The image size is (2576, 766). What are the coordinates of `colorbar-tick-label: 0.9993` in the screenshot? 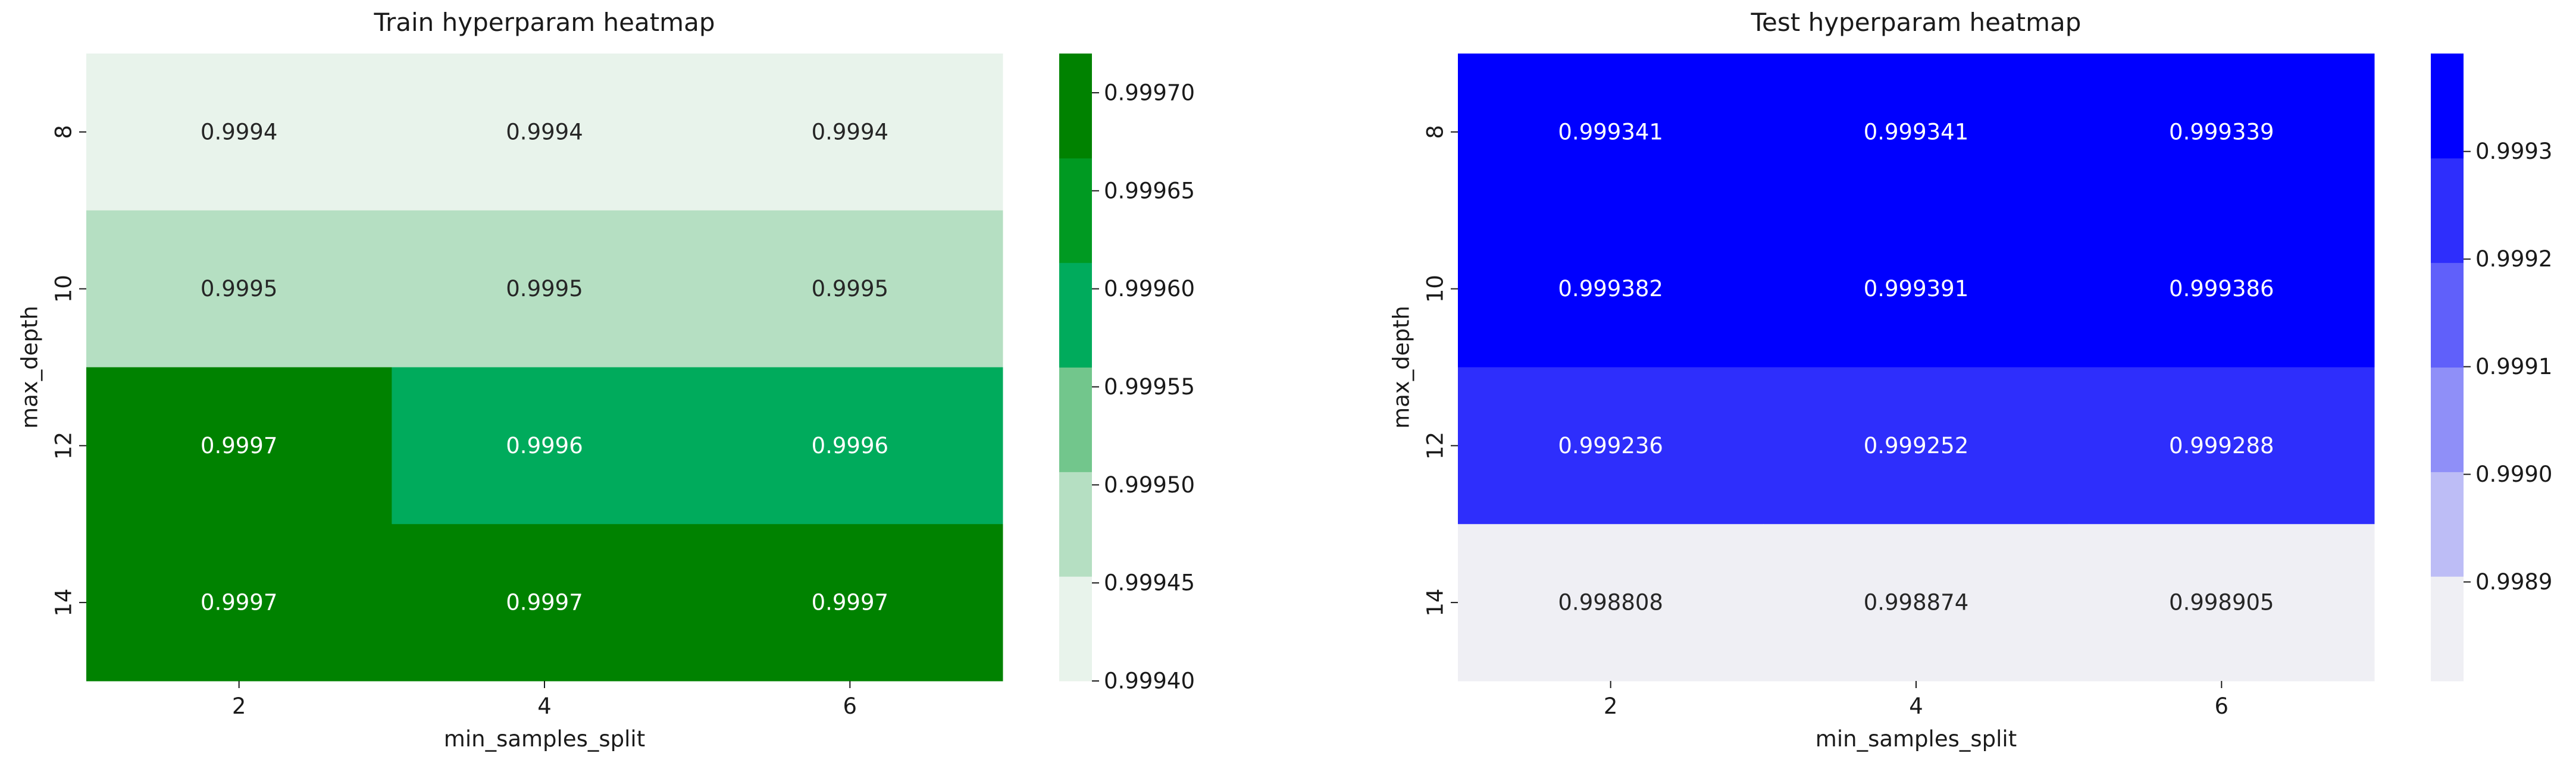 It's located at (2513, 151).